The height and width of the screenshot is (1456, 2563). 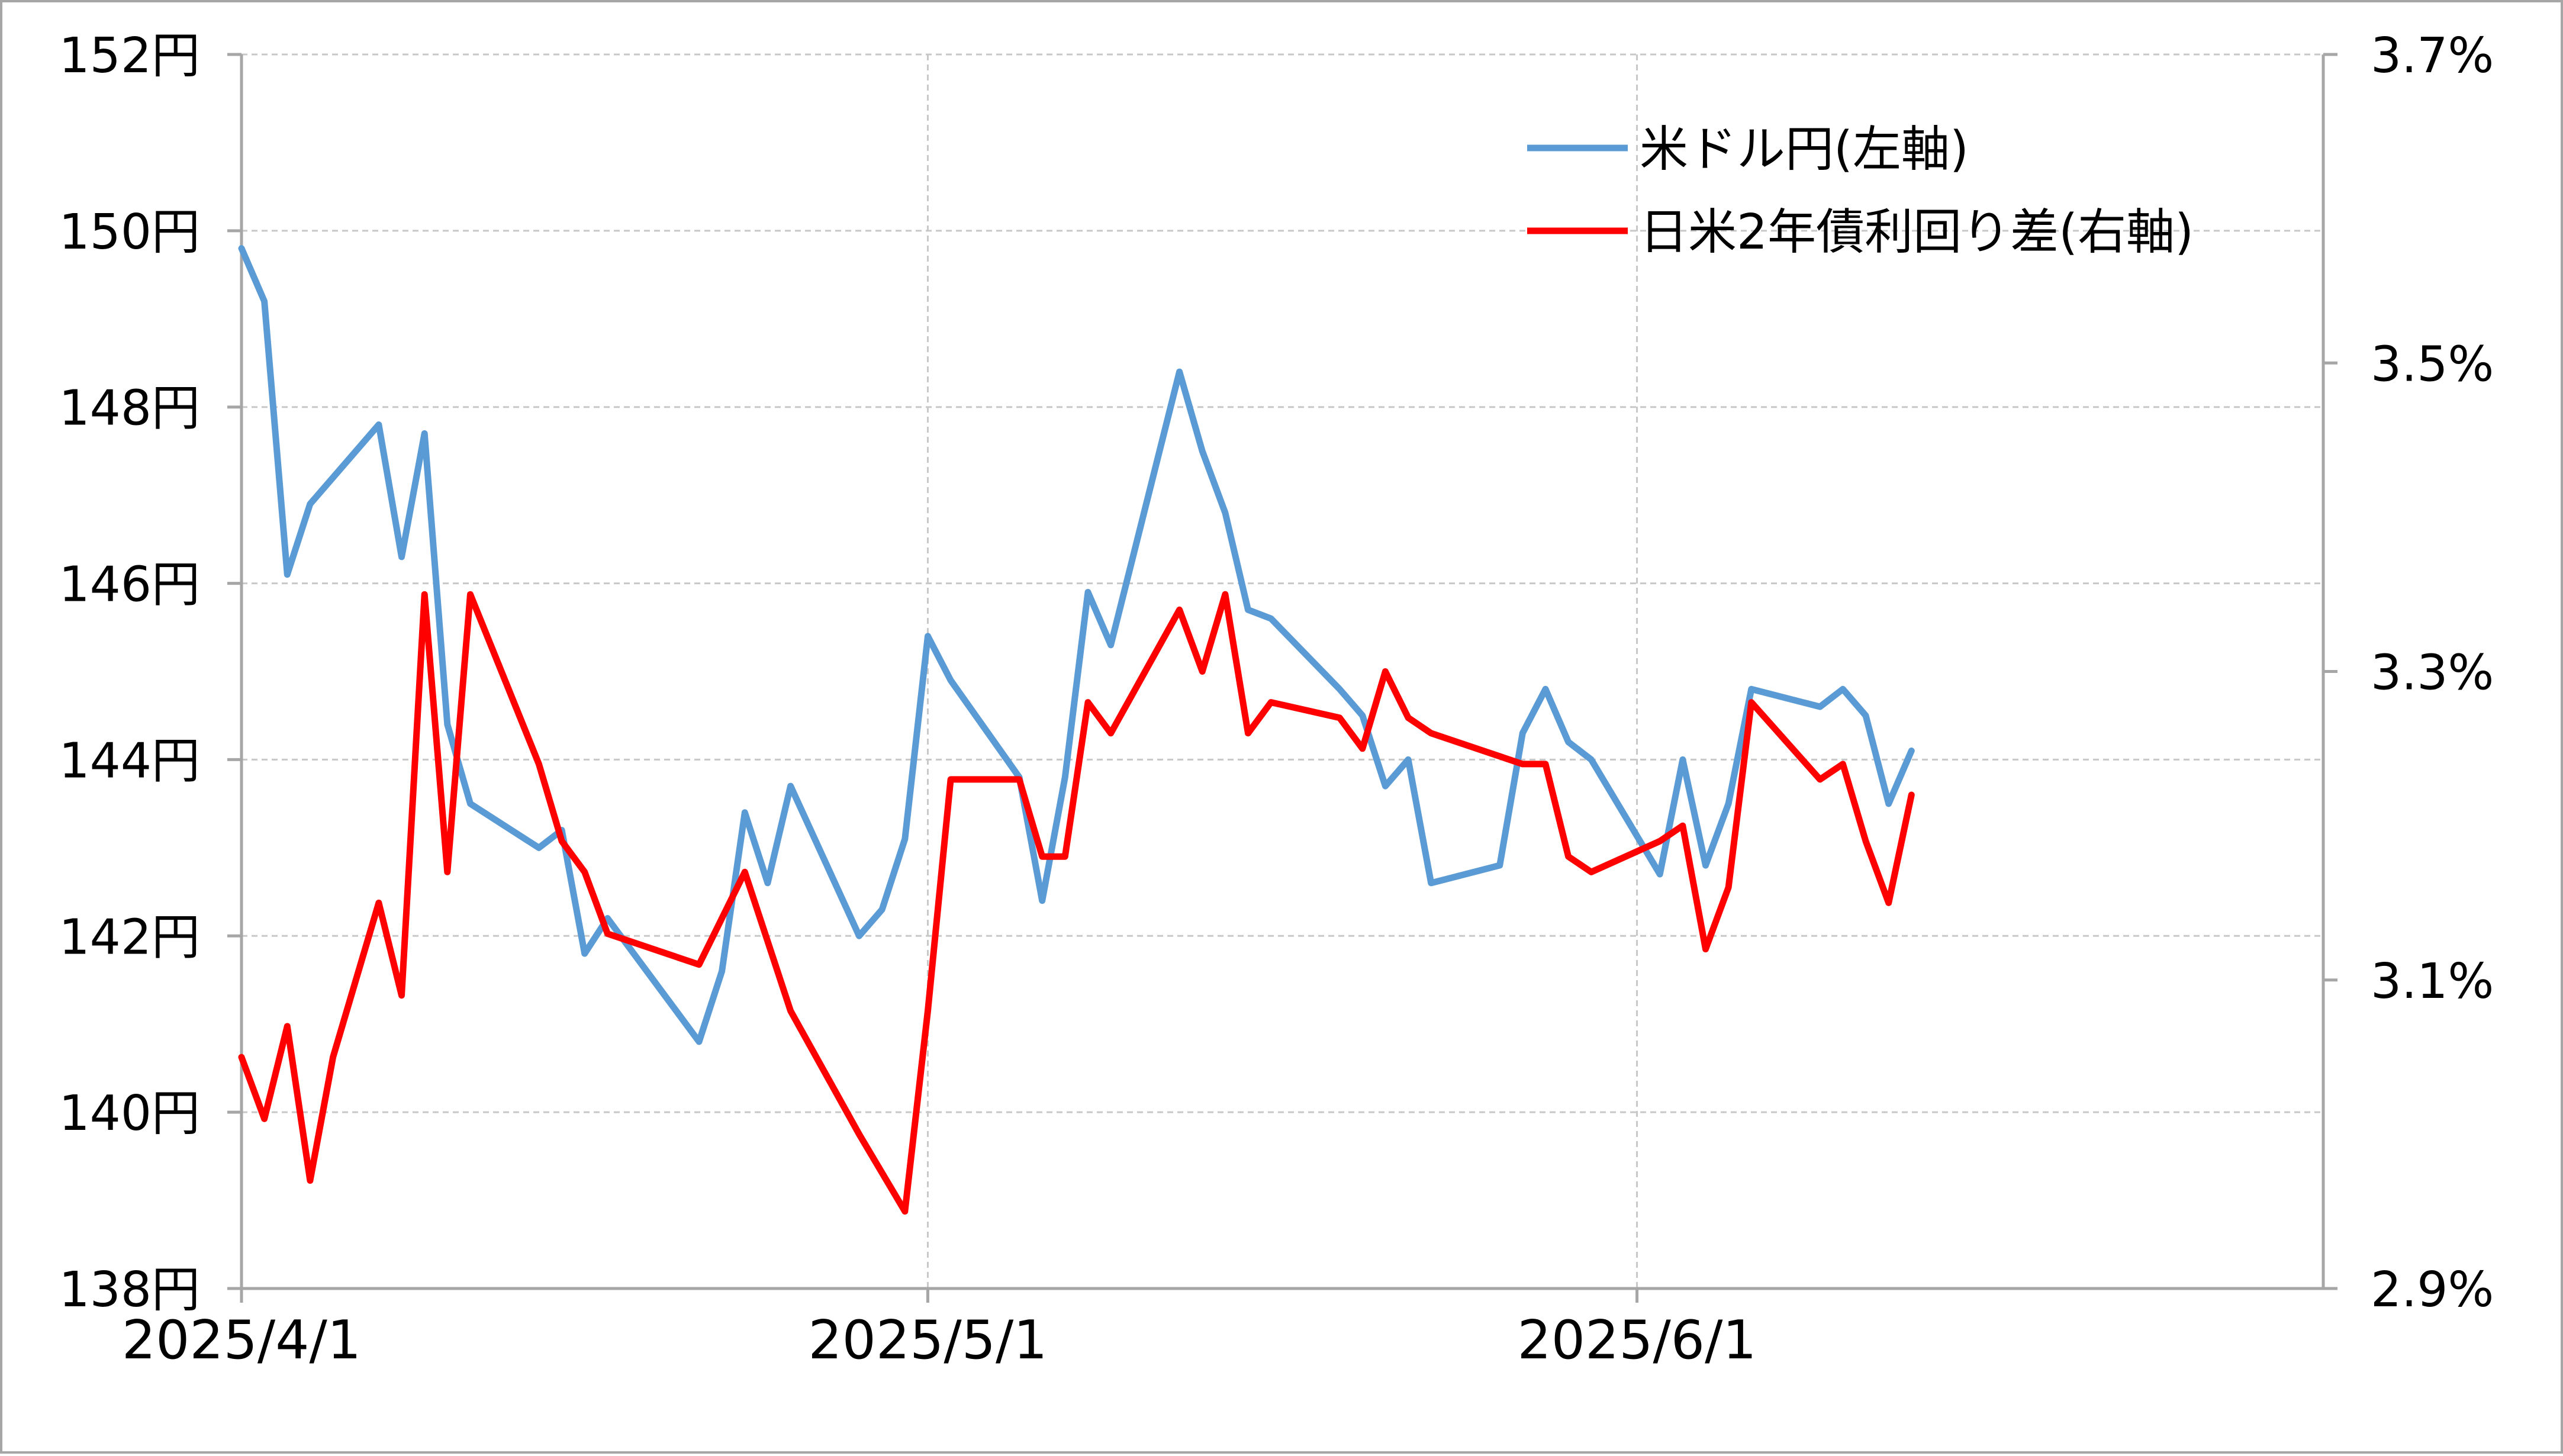 What do you see at coordinates (129, 1290) in the screenshot?
I see `y-left-tick-label: 138円` at bounding box center [129, 1290].